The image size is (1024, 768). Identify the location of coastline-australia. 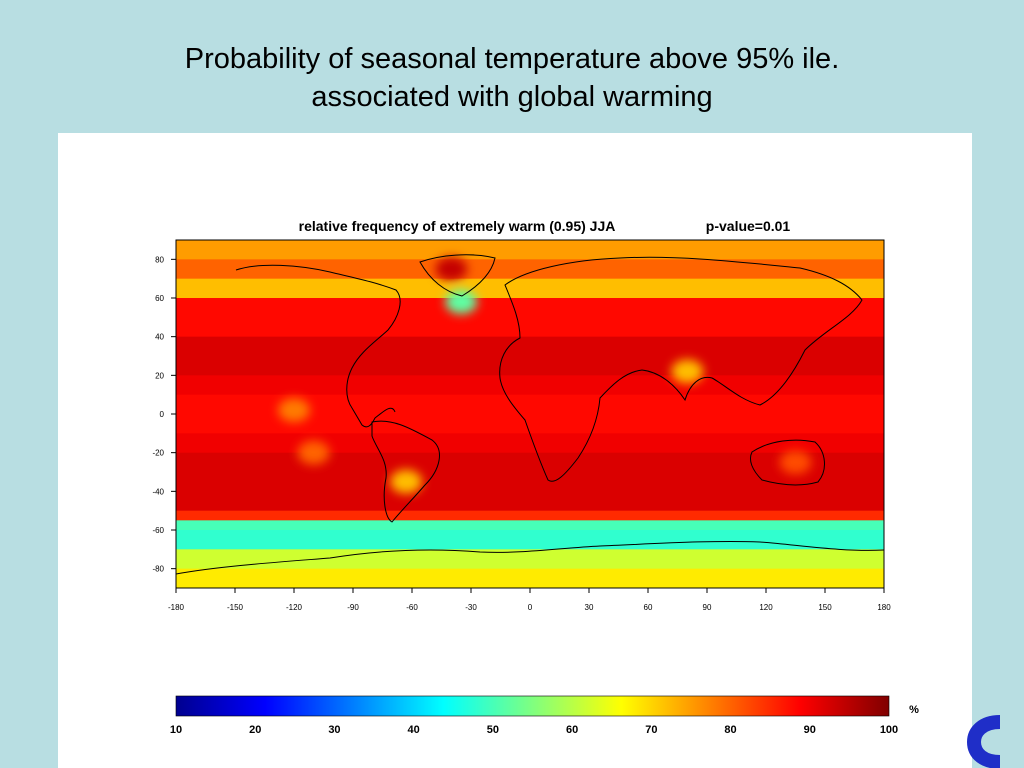
(787, 462).